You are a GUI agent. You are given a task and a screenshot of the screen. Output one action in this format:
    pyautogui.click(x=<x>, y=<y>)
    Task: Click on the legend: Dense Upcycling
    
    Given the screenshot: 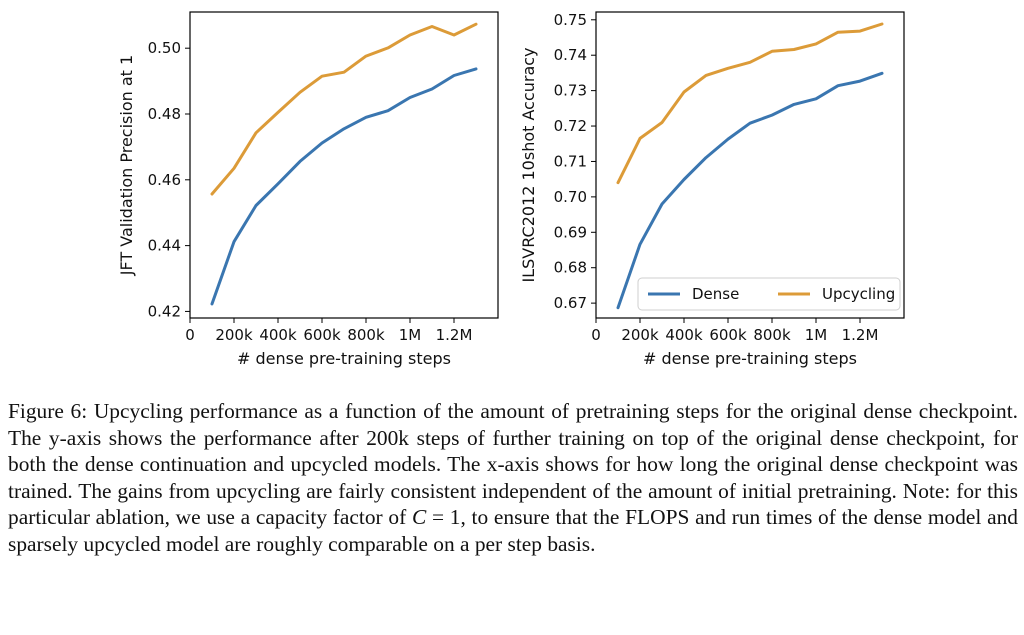 What is the action you would take?
    pyautogui.click(x=769, y=294)
    